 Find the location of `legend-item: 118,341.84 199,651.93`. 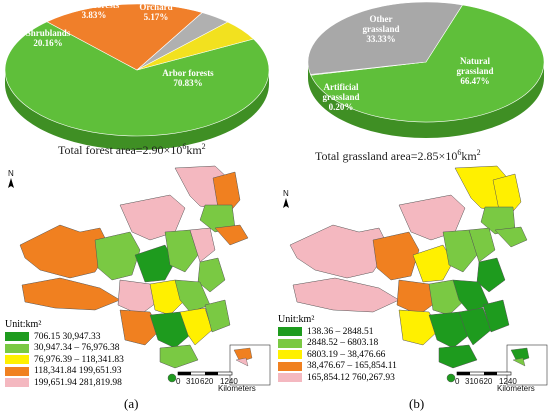

legend-item: 118,341.84 199,651.93 is located at coordinates (64, 372).